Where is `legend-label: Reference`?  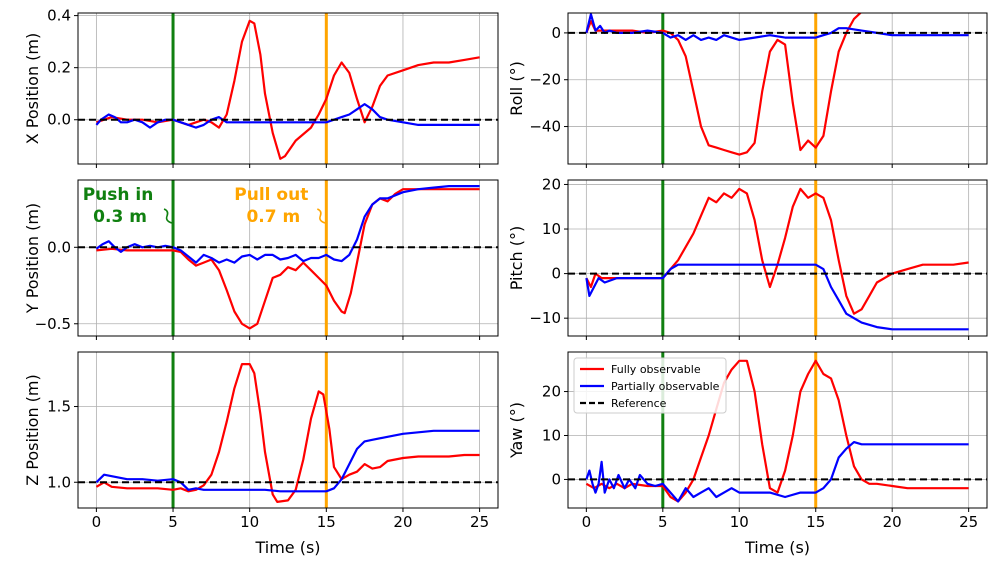
legend-label: Reference is located at coordinates (639, 403).